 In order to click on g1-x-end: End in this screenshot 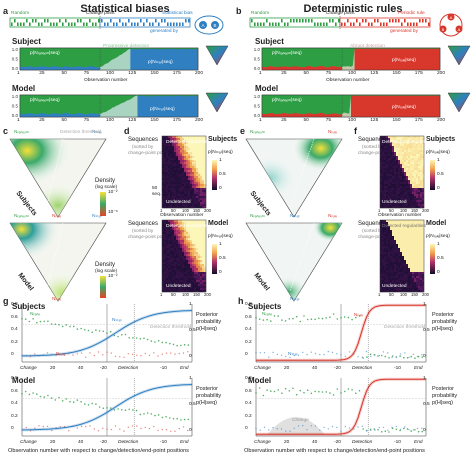, I will do `click(184, 368)`.